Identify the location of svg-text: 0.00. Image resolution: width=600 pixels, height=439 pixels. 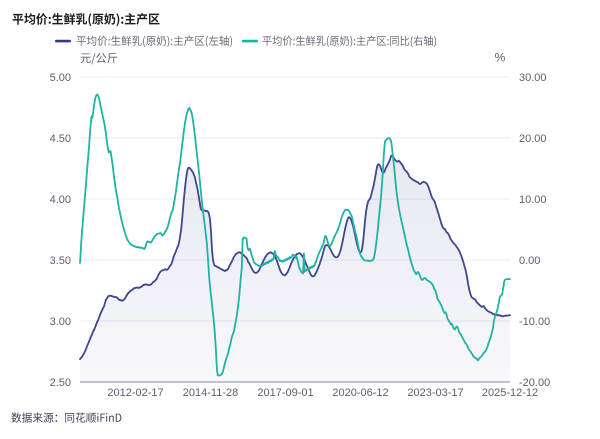
(529, 261).